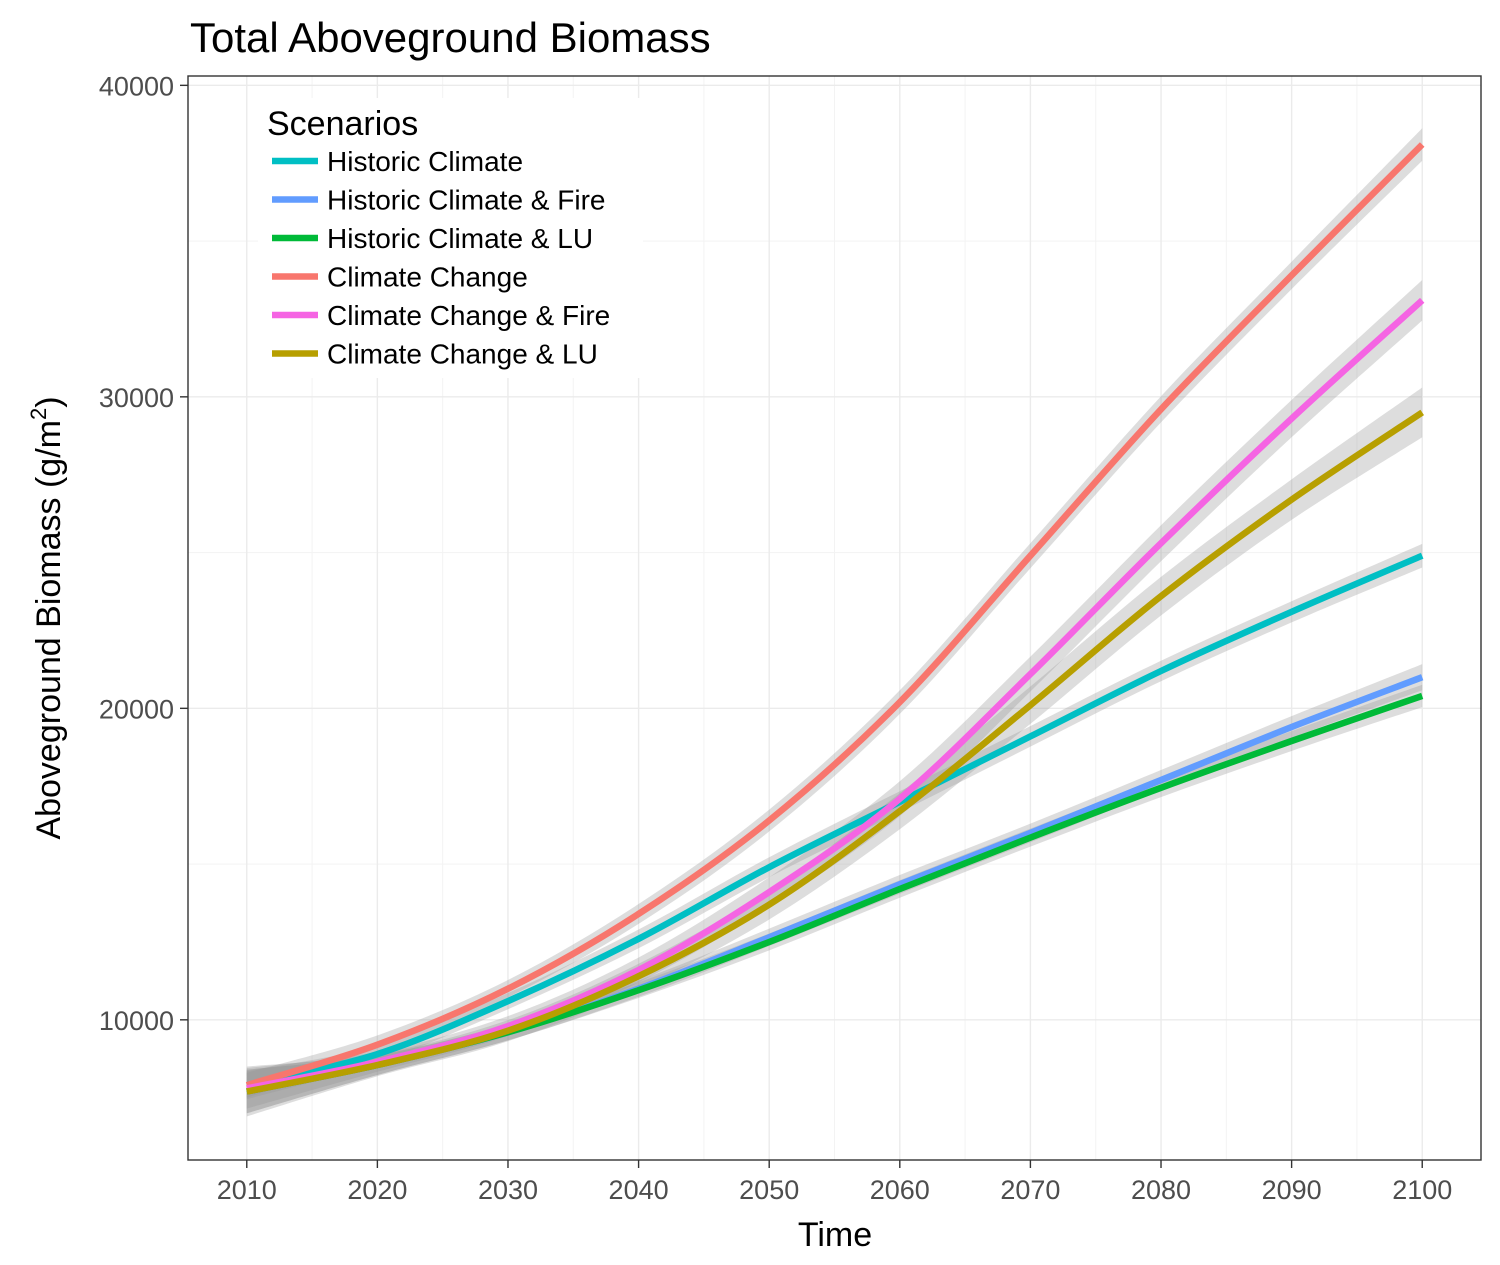  What do you see at coordinates (49, 630) in the screenshot?
I see `y-axis-title-main: Aboveground Biomass (g/m` at bounding box center [49, 630].